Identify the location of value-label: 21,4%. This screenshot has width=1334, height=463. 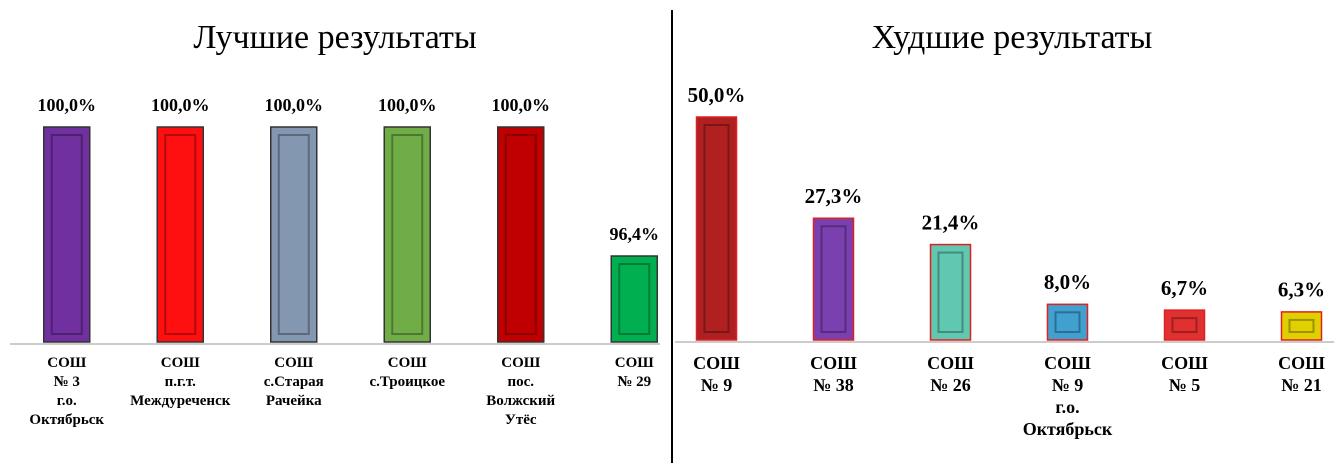
(951, 222).